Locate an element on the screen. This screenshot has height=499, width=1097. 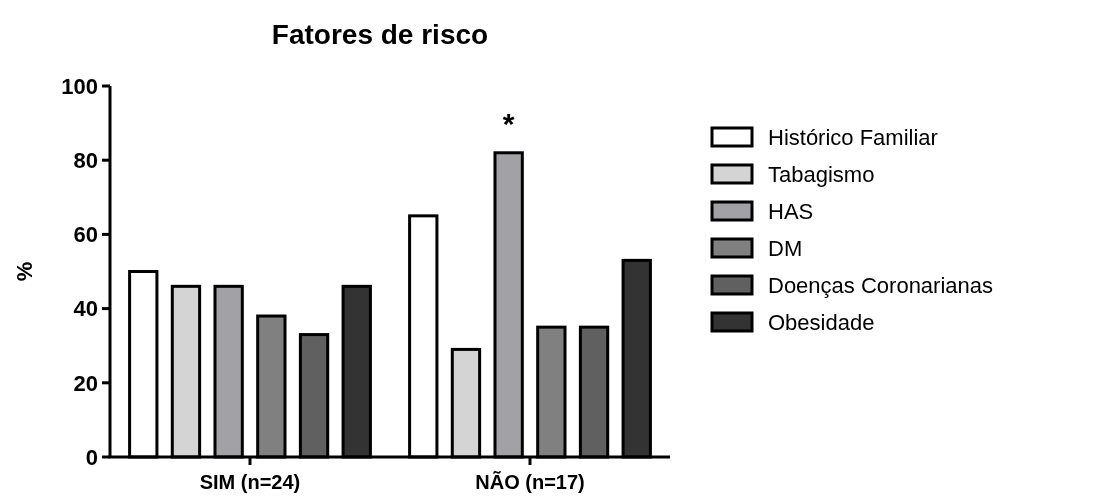
annotation: * is located at coordinates (508, 123).